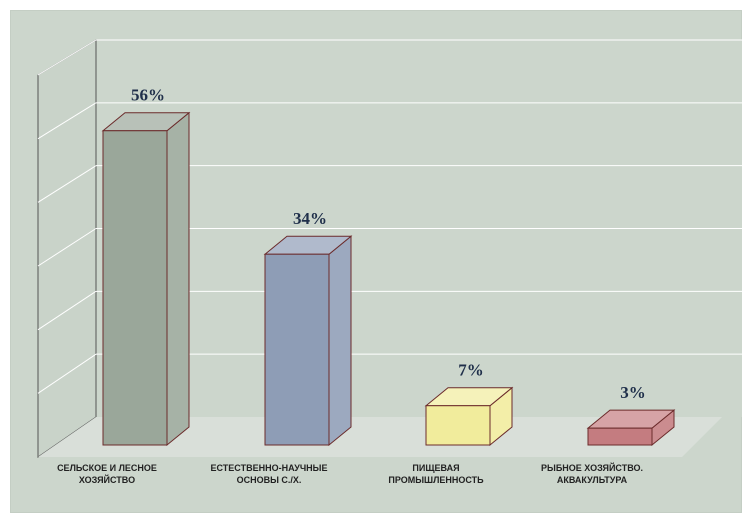 The image size is (752, 523). What do you see at coordinates (471, 370) in the screenshot?
I see `value-label: 7%` at bounding box center [471, 370].